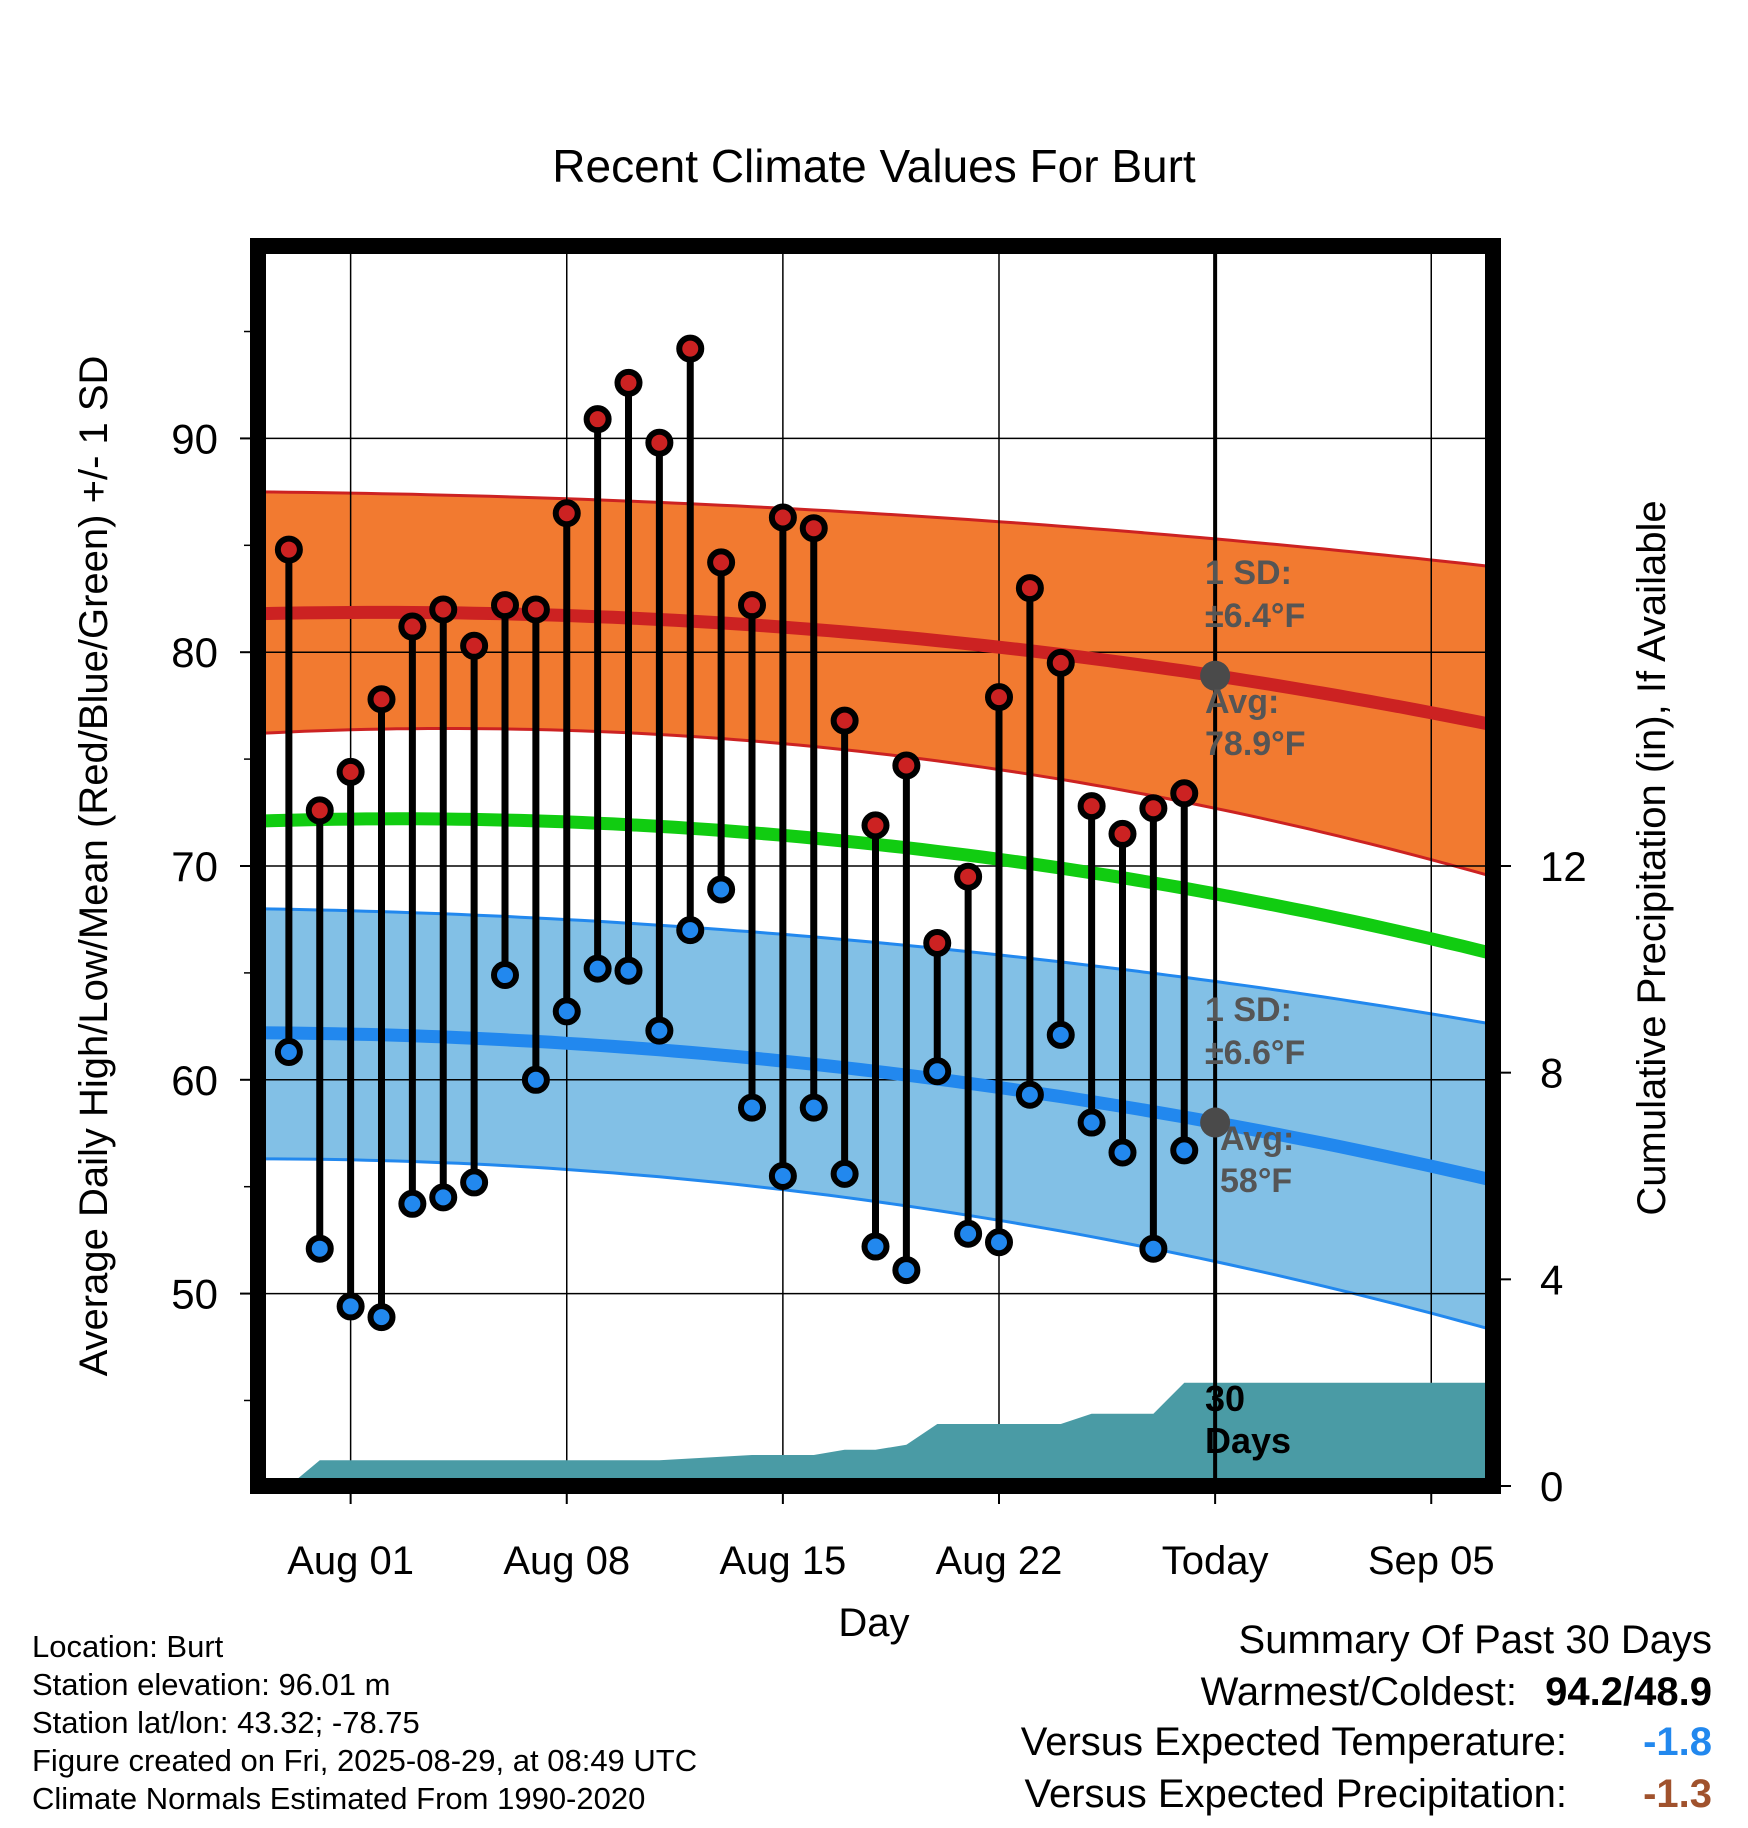  What do you see at coordinates (1551, 1279) in the screenshot?
I see `y-right-tick-label: 4` at bounding box center [1551, 1279].